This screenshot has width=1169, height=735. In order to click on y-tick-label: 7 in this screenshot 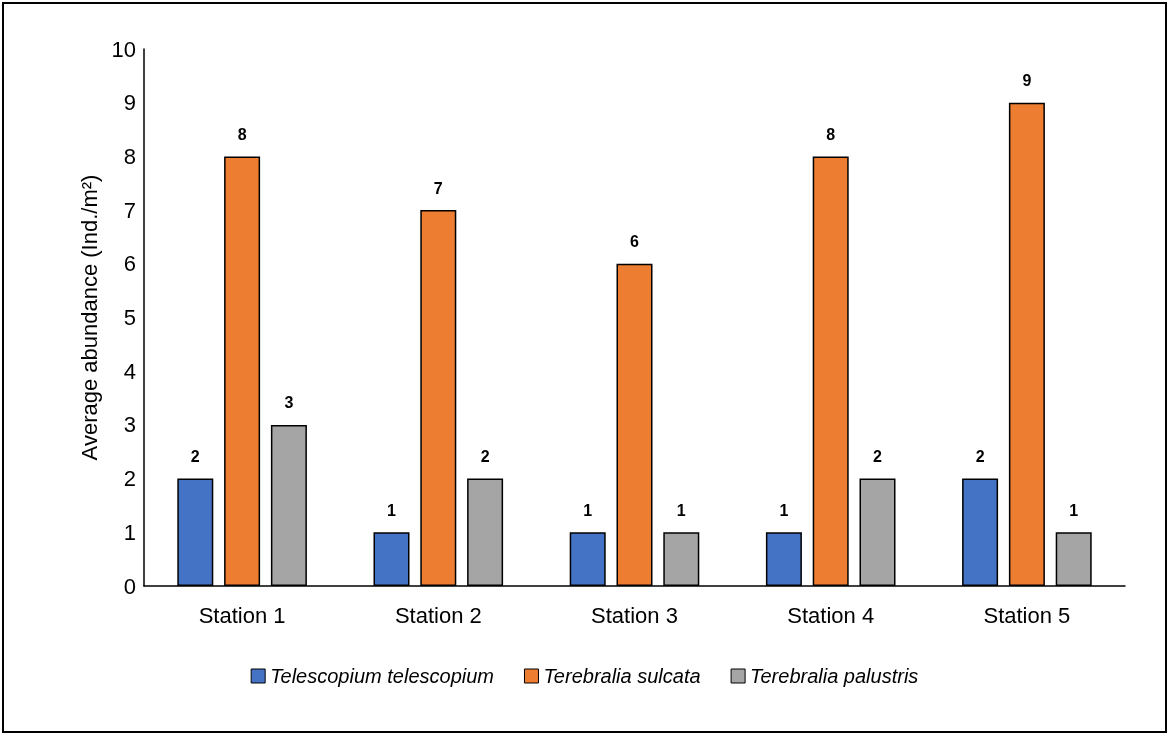, I will do `click(129, 210)`.